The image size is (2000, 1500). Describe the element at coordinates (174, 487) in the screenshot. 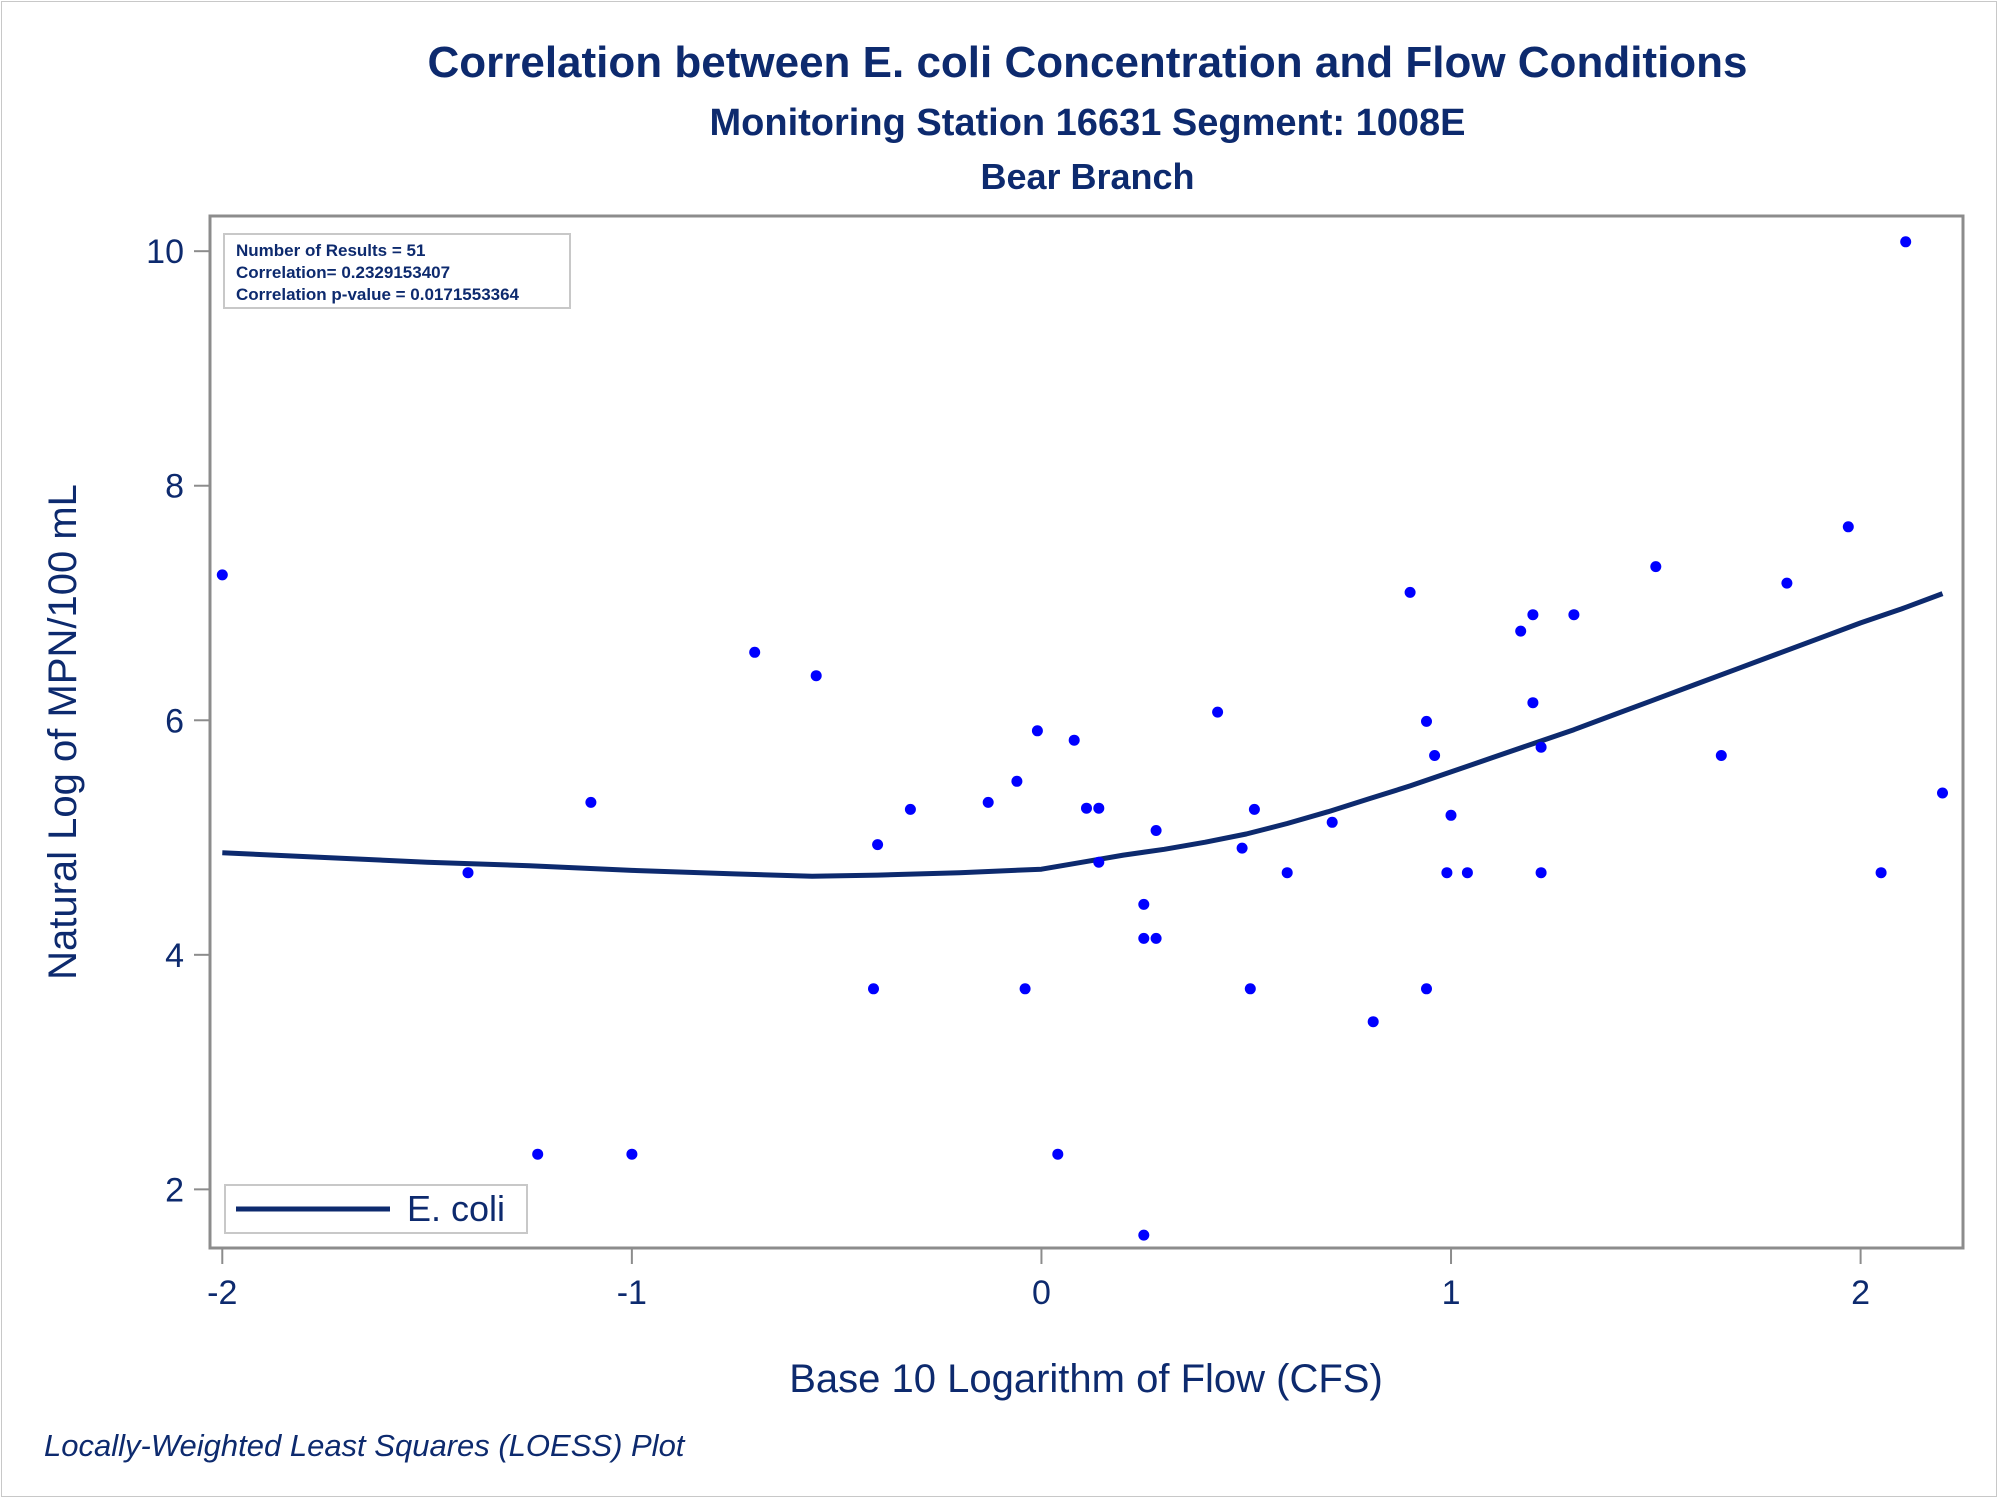

I see `y-tick-label: 8` at that location.